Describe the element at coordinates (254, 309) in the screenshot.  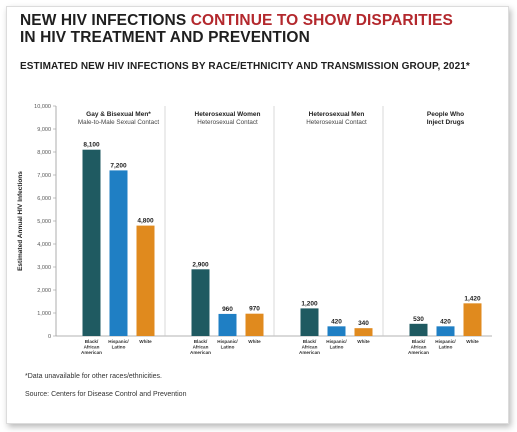
I see `bar-value-label: 970` at that location.